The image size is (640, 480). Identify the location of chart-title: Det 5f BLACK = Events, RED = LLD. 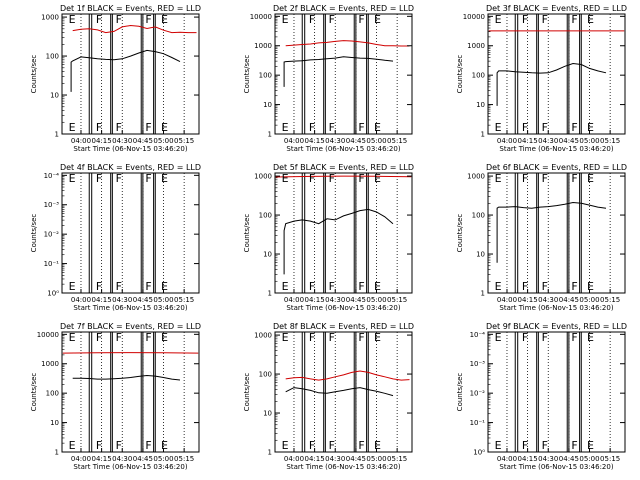
(343, 167).